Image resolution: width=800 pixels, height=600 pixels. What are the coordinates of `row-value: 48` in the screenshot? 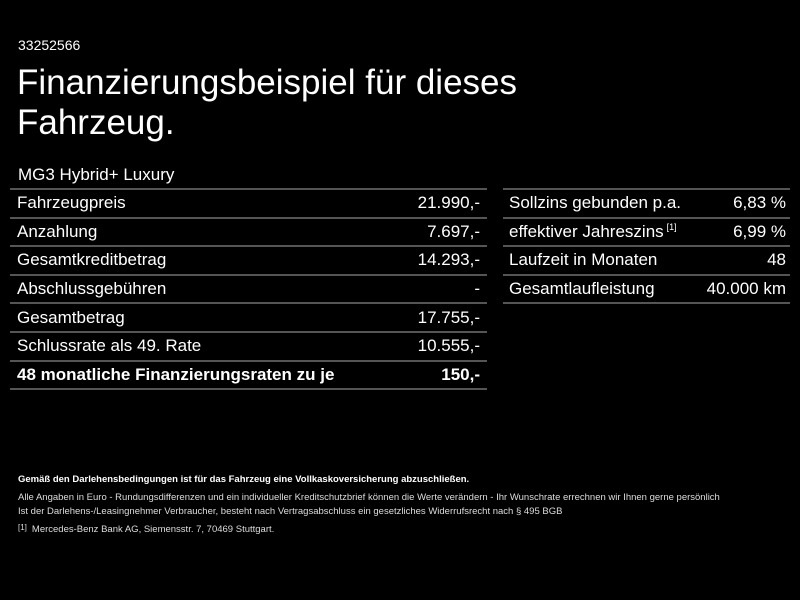 It's located at (776, 260).